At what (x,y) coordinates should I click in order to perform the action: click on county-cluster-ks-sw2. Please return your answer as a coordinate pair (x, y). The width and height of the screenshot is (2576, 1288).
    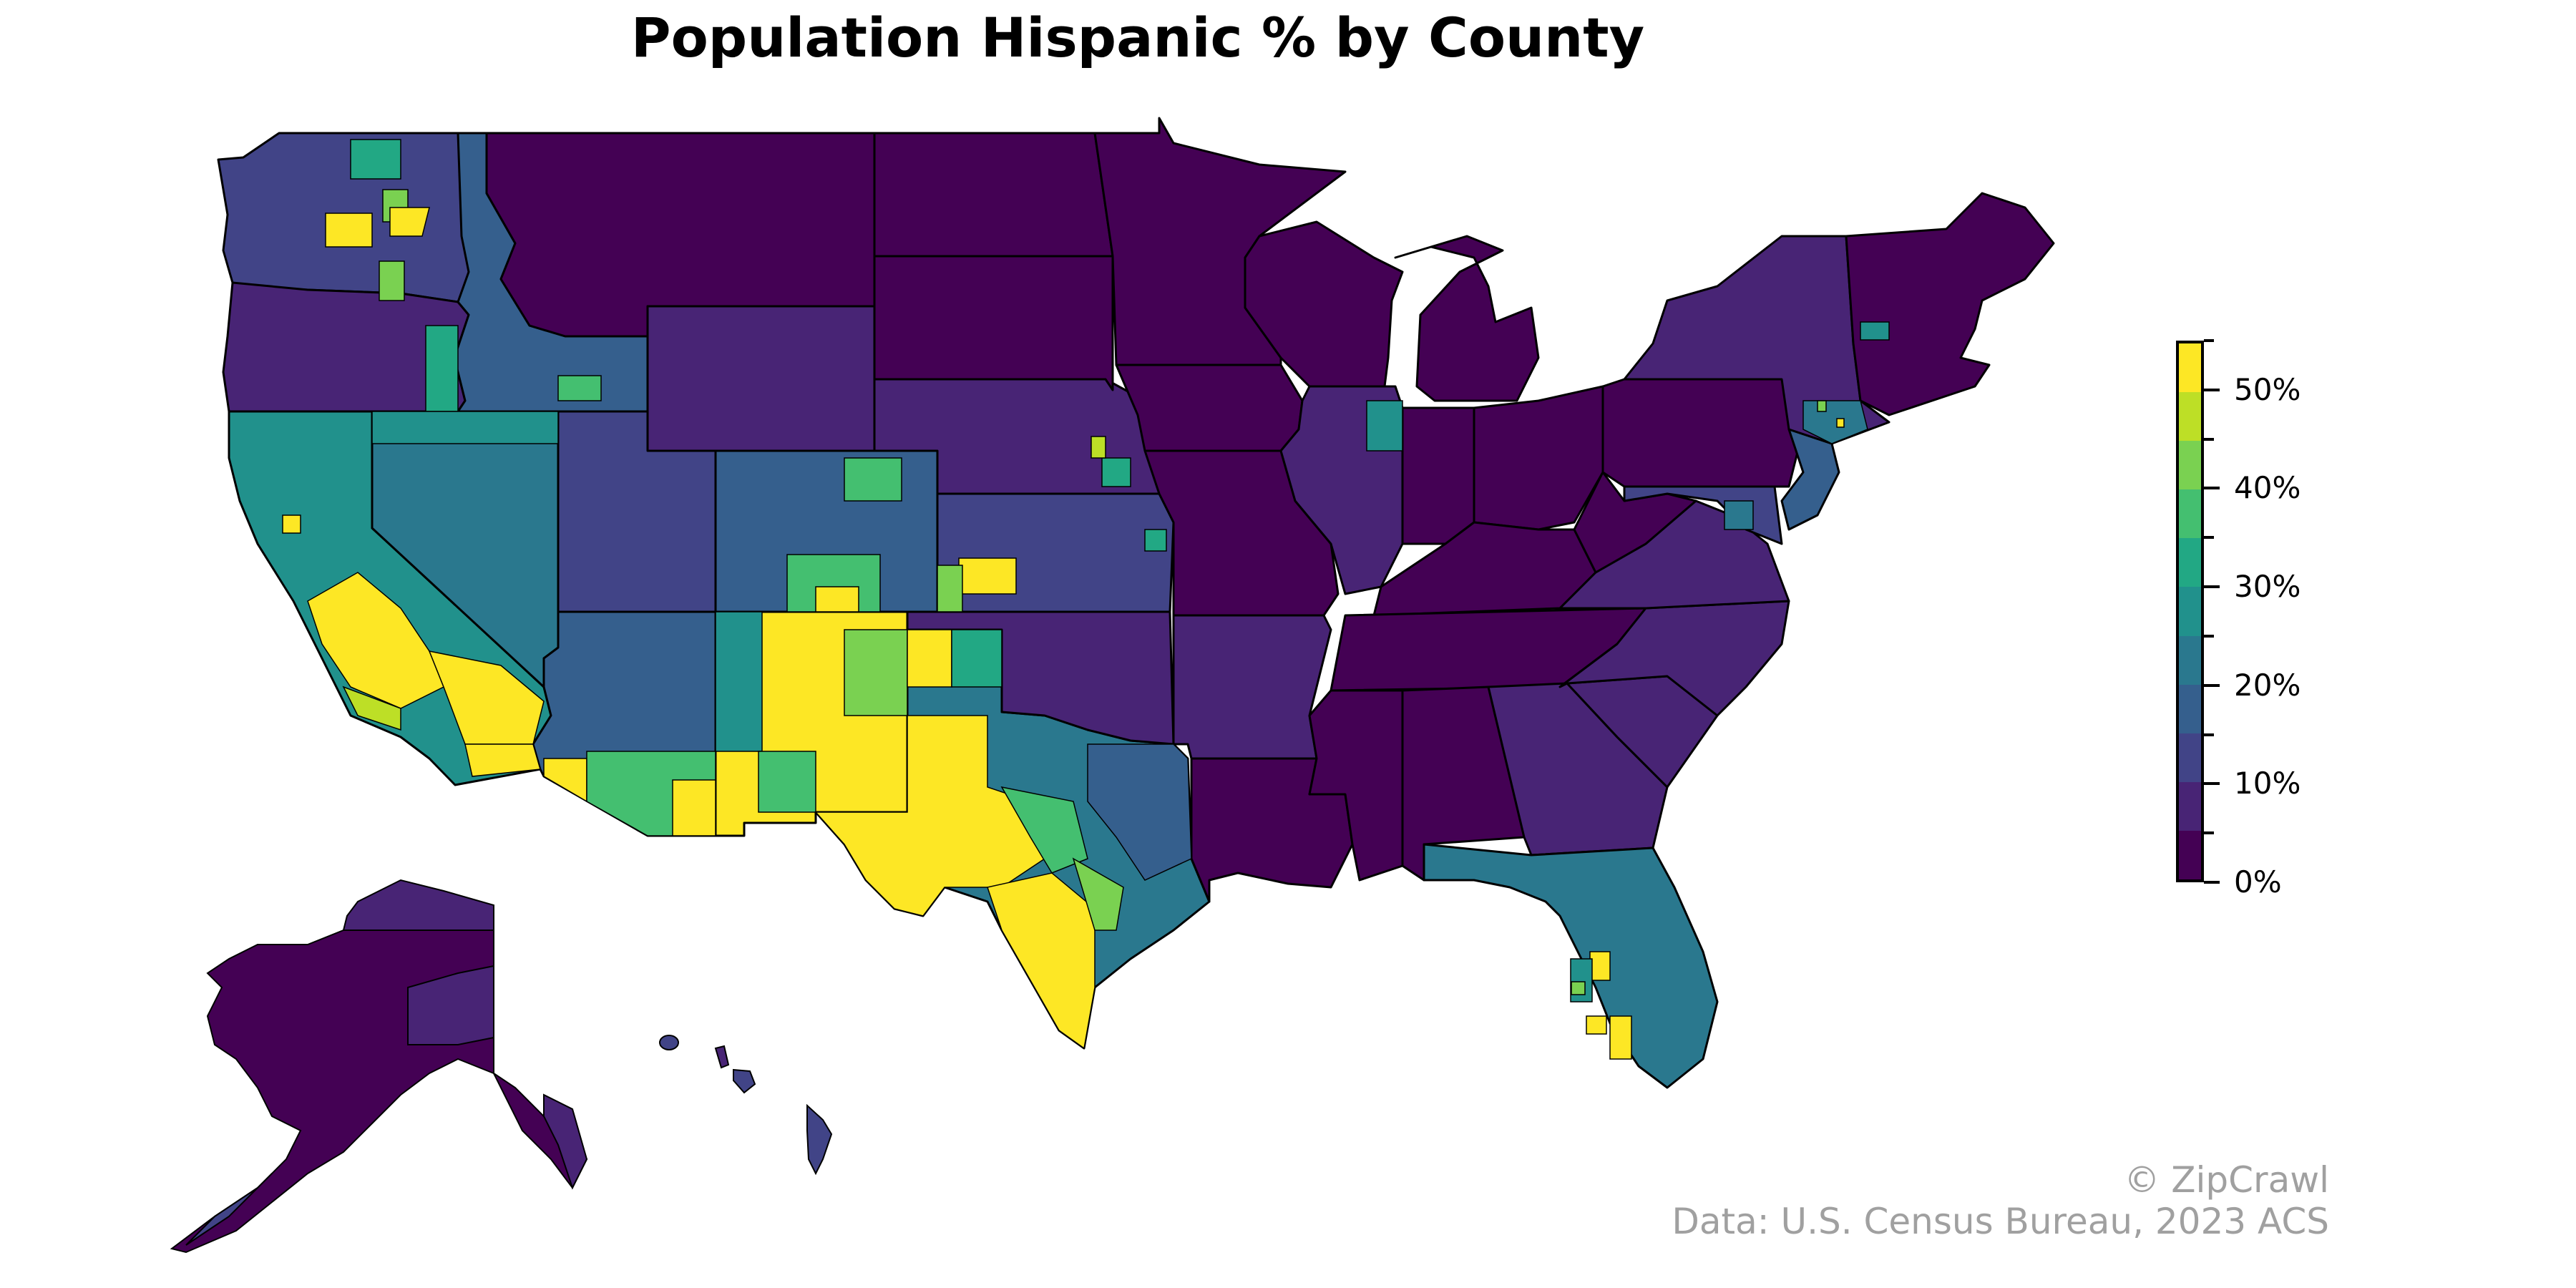
    Looking at the image, I should click on (950, 589).